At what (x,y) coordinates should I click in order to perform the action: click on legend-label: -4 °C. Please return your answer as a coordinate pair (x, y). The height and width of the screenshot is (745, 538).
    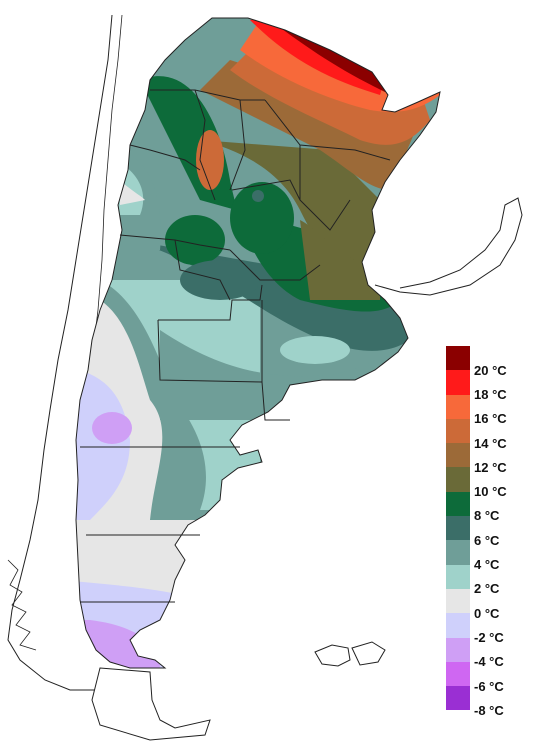
    Looking at the image, I should click on (489, 662).